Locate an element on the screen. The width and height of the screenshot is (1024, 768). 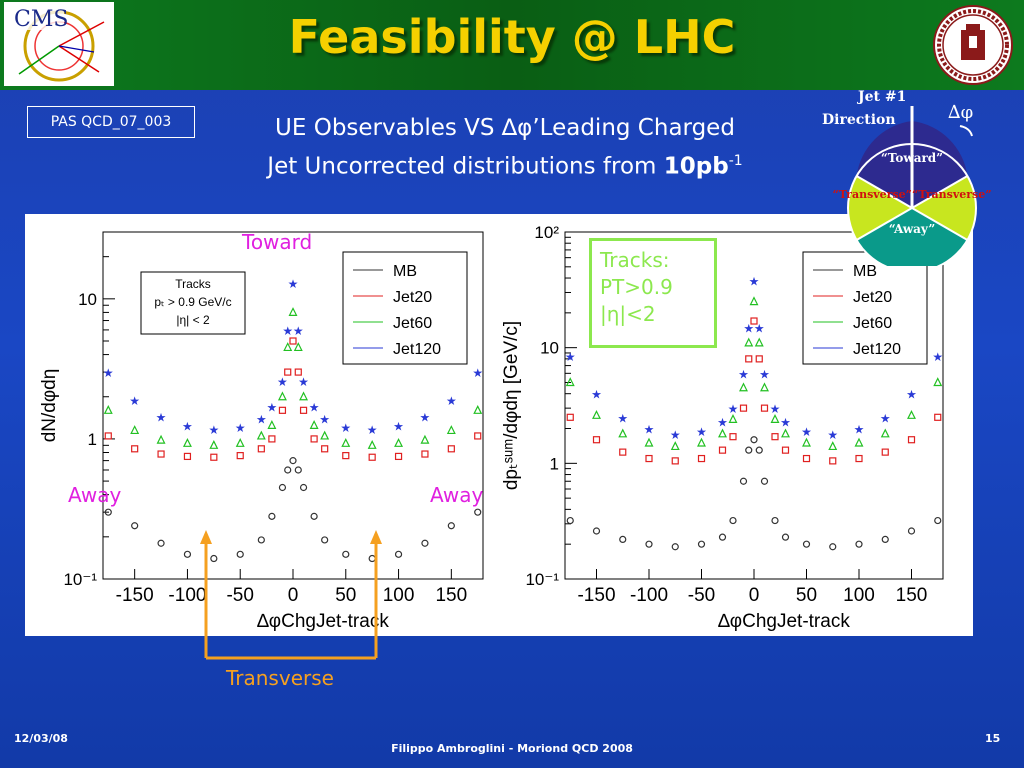
x-axis-label-0: ∆φChgJet-track is located at coordinates (323, 621).